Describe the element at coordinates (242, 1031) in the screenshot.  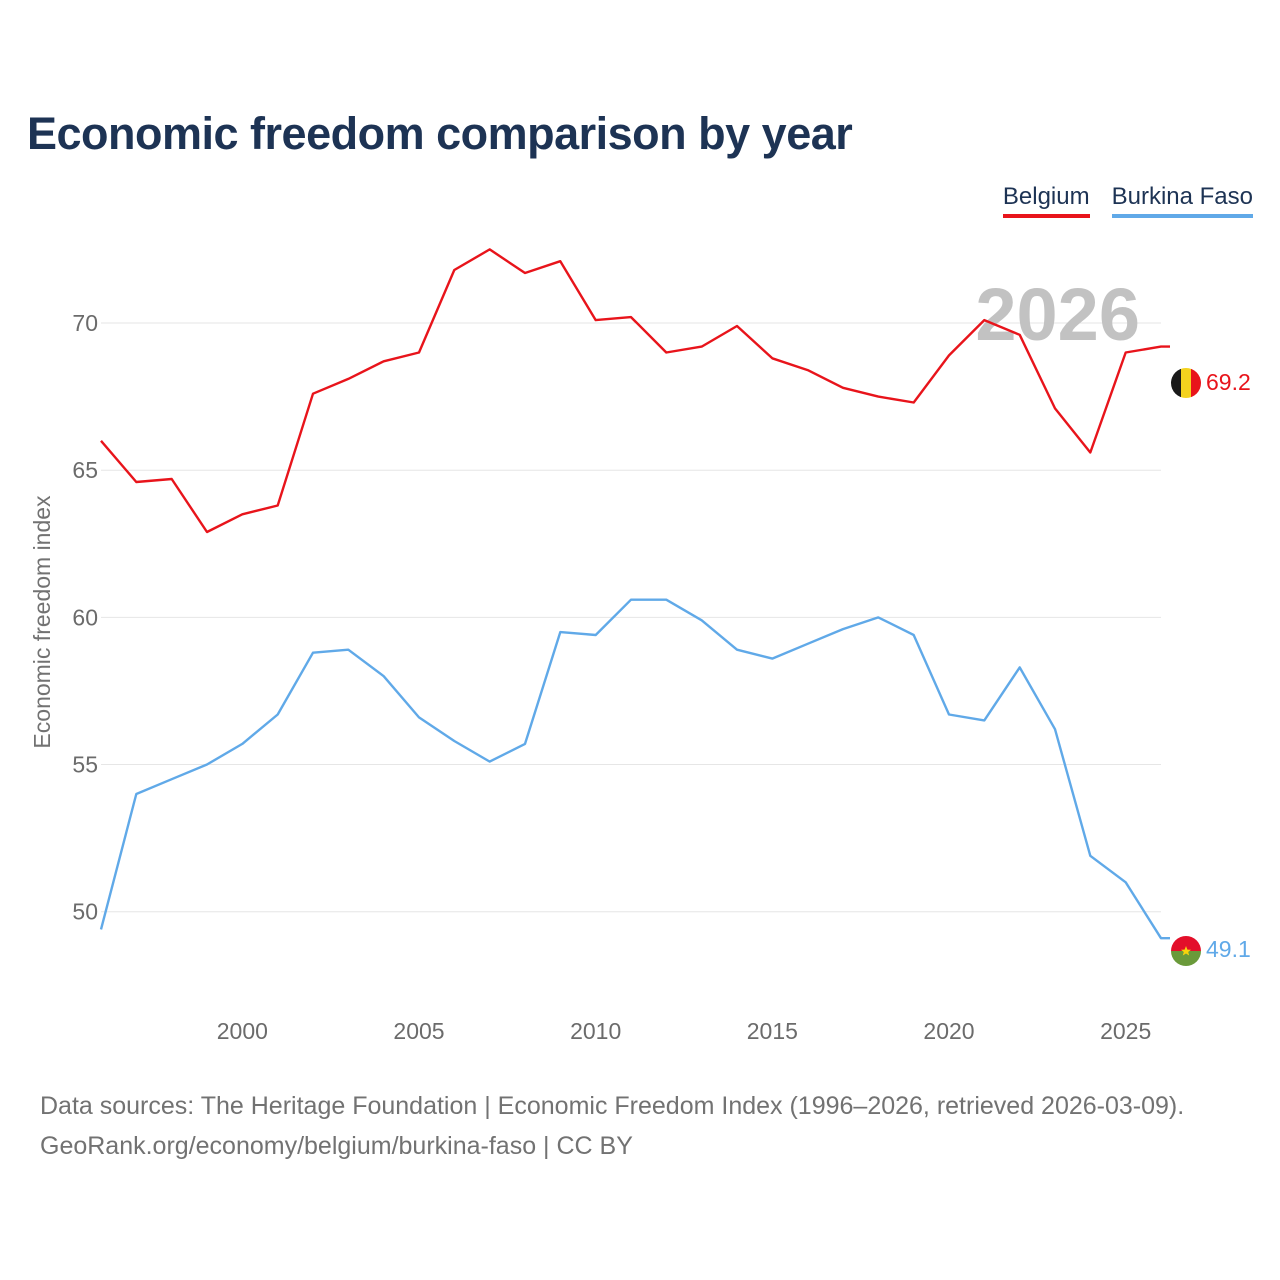
I see `x-tick-label: 2000` at that location.